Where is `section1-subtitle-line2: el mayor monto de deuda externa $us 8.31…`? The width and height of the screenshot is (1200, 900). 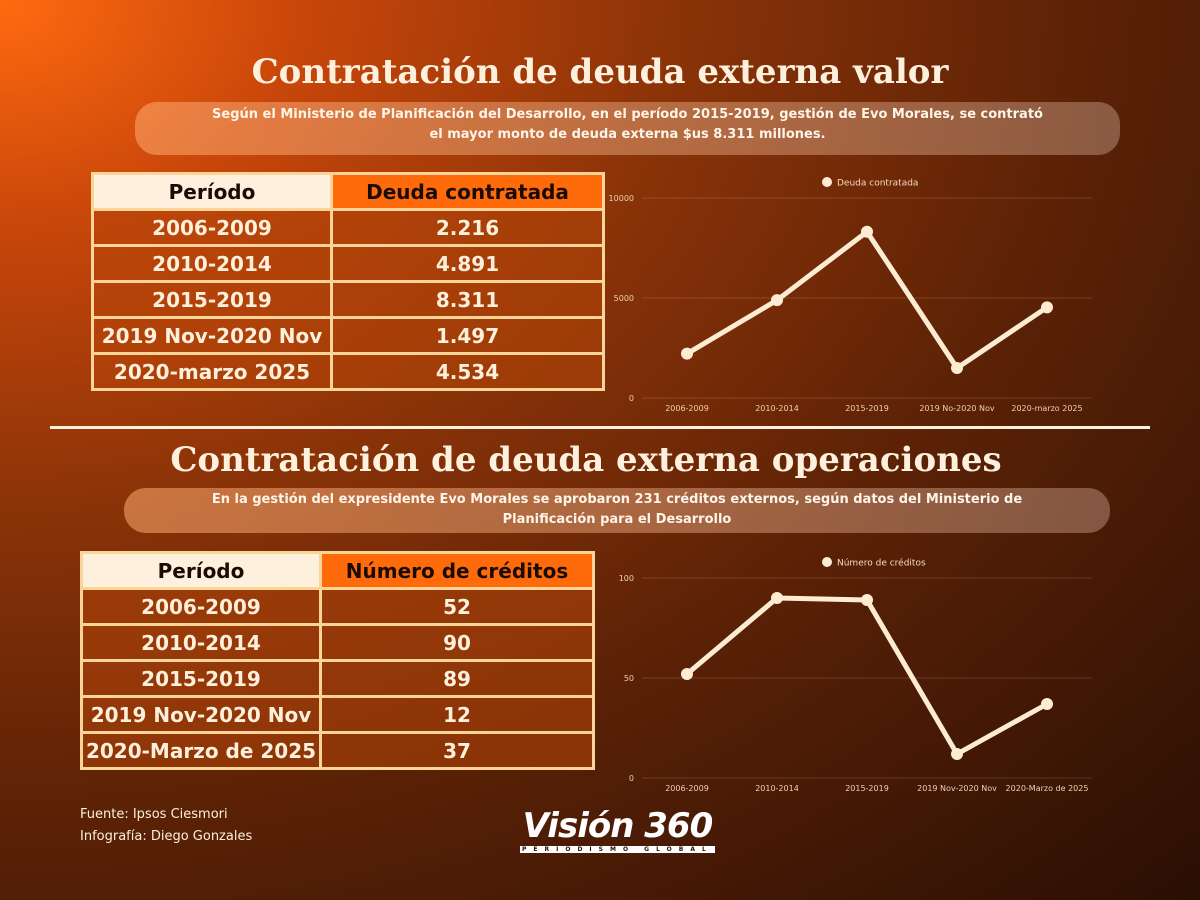
section1-subtitle-line2: el mayor monto de deuda externa $us 8.31… is located at coordinates (627, 134).